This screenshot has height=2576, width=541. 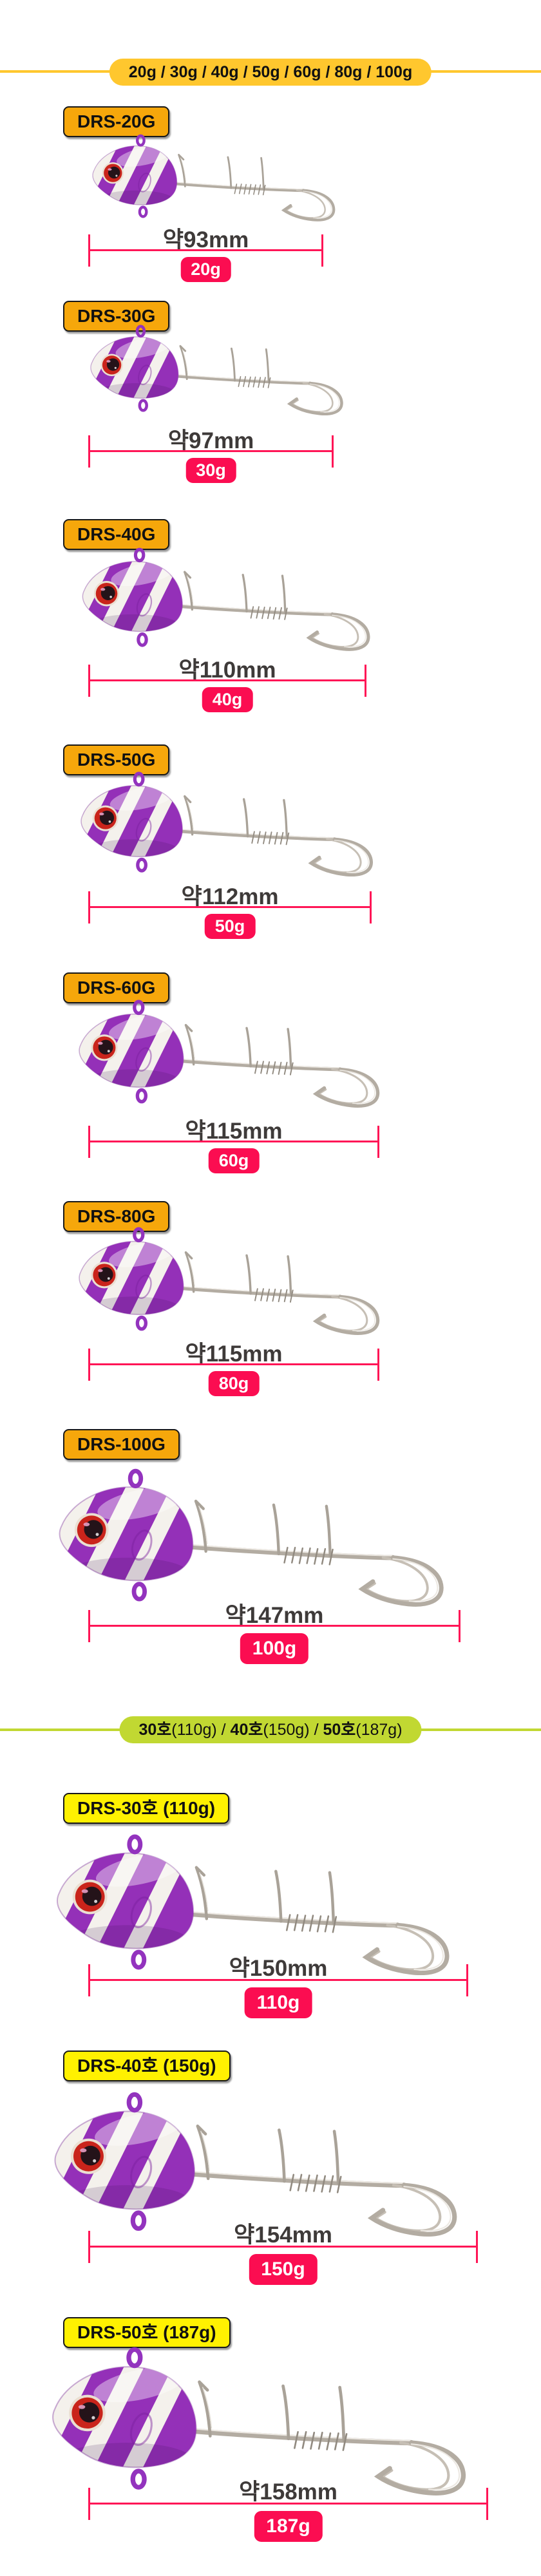 What do you see at coordinates (210, 441) in the screenshot?
I see `length-label: 약97mm` at bounding box center [210, 441].